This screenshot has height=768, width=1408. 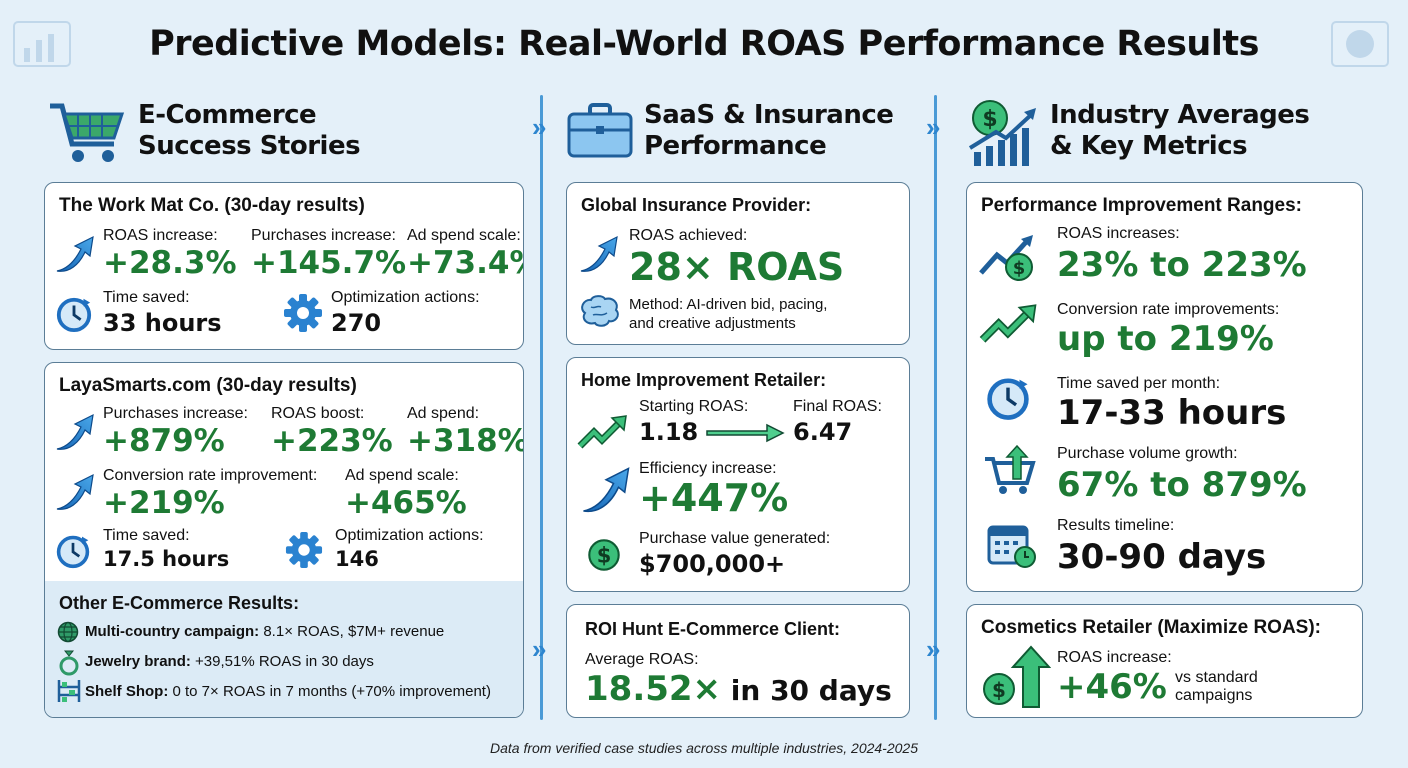 I want to click on range-label: Purchase volume growth:, so click(x=1147, y=453).